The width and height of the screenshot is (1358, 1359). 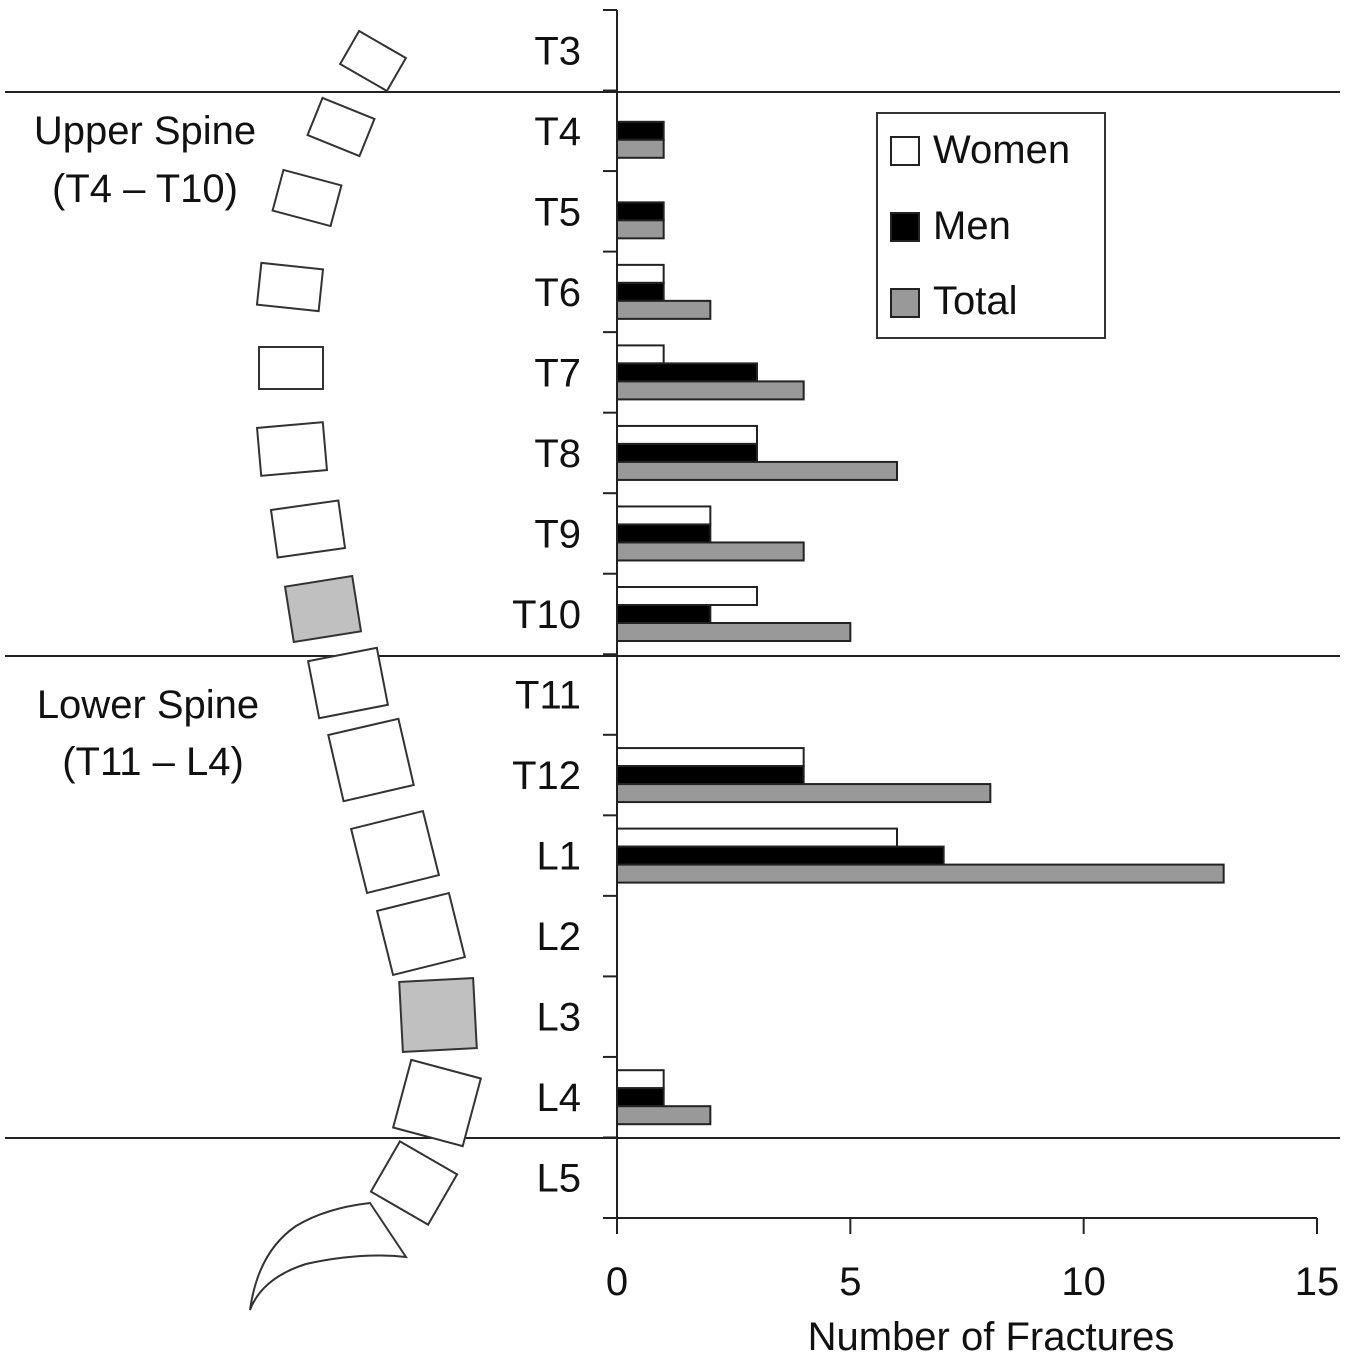 What do you see at coordinates (610, 614) in the screenshot?
I see `y-axis-ticks` at bounding box center [610, 614].